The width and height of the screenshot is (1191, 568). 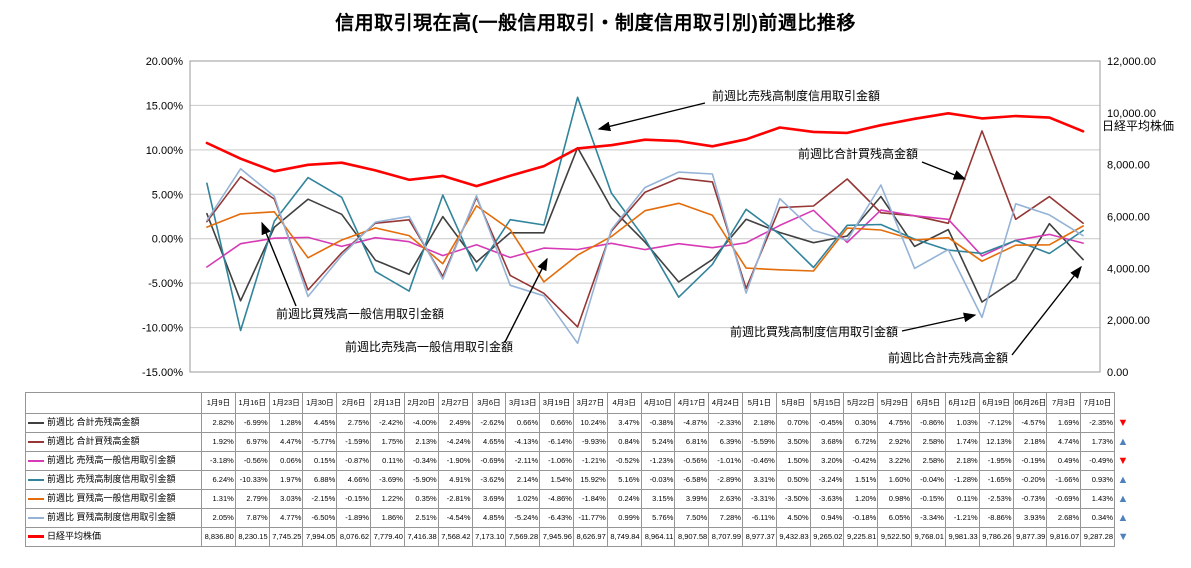 I want to click on left-axis-label: 5.00%, so click(x=167, y=195).